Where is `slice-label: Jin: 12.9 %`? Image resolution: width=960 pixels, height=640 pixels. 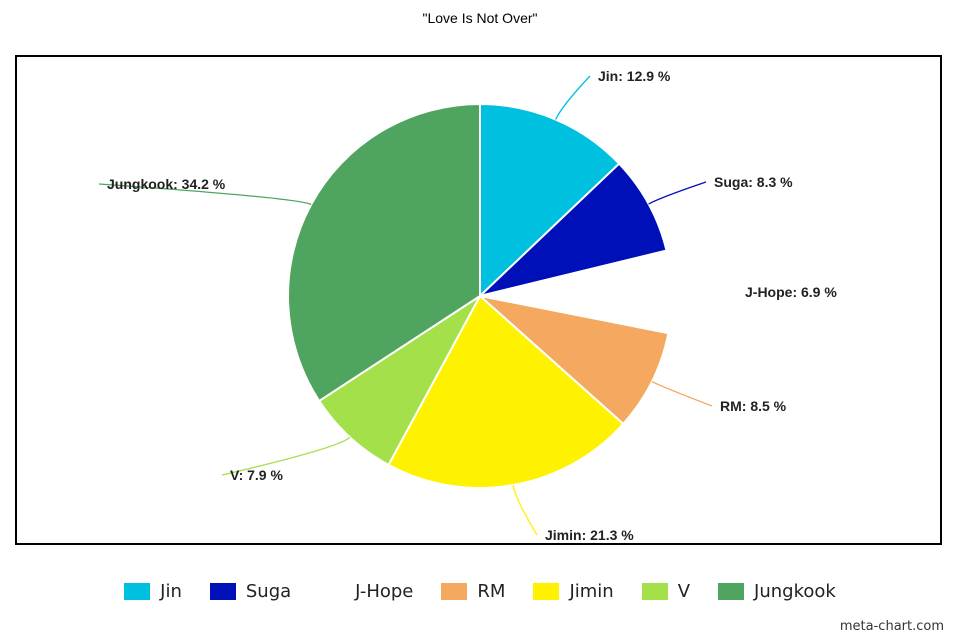
slice-label: Jin: 12.9 % is located at coordinates (634, 76).